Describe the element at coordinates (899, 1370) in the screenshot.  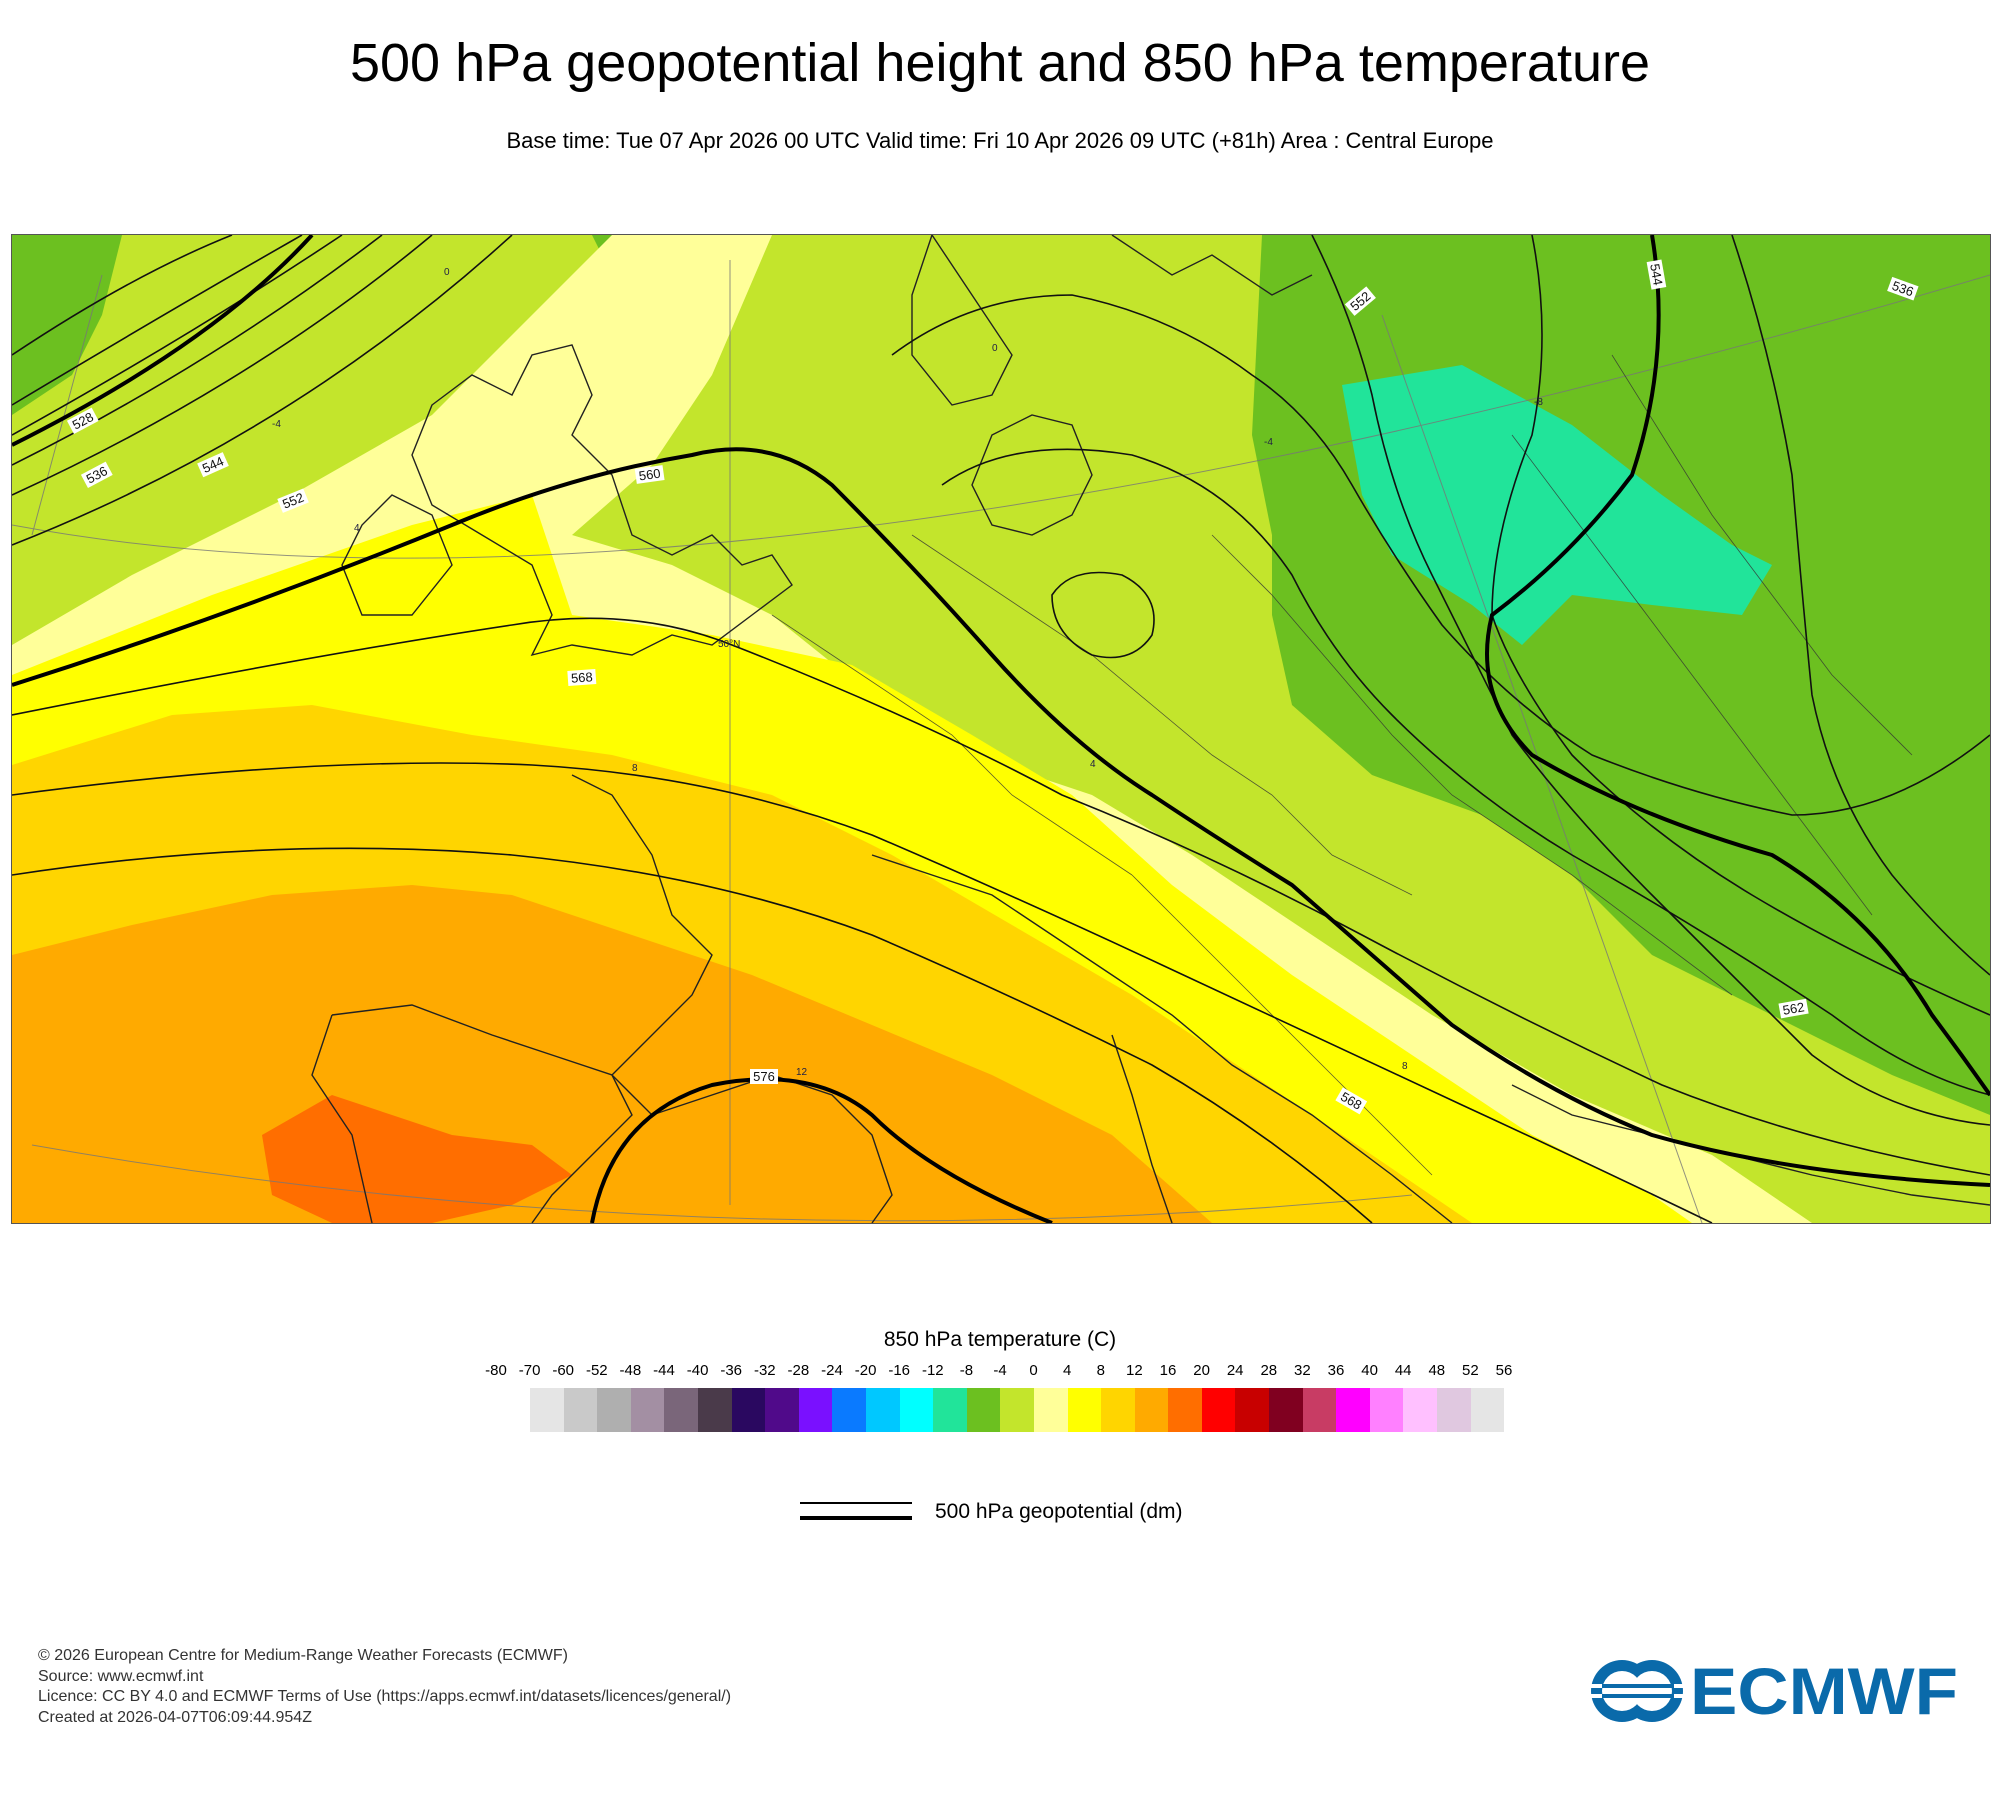
I see `legend-tick: -16` at that location.